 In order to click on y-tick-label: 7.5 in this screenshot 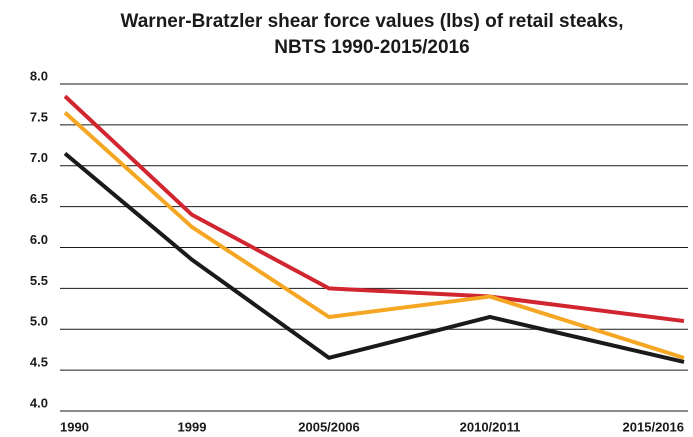, I will do `click(39, 116)`.